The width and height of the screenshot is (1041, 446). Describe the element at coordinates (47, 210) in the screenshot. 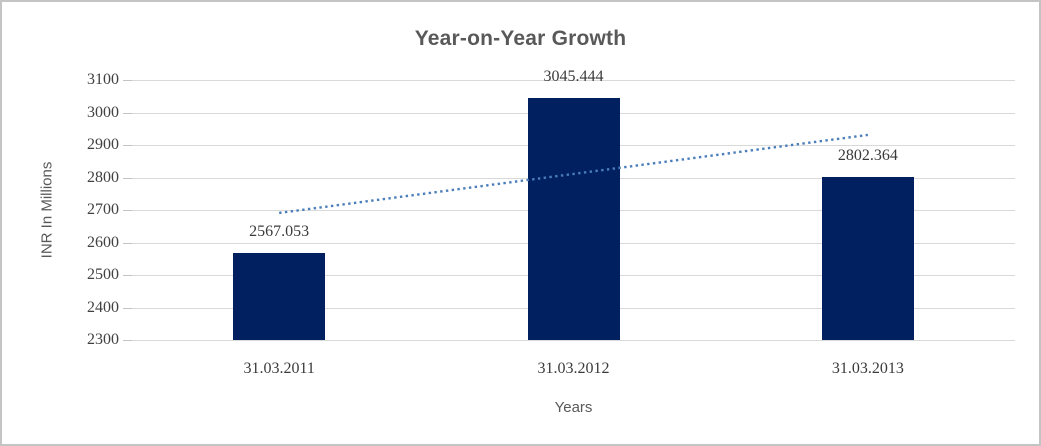

I see `y-axis-title: INR In Millions` at that location.